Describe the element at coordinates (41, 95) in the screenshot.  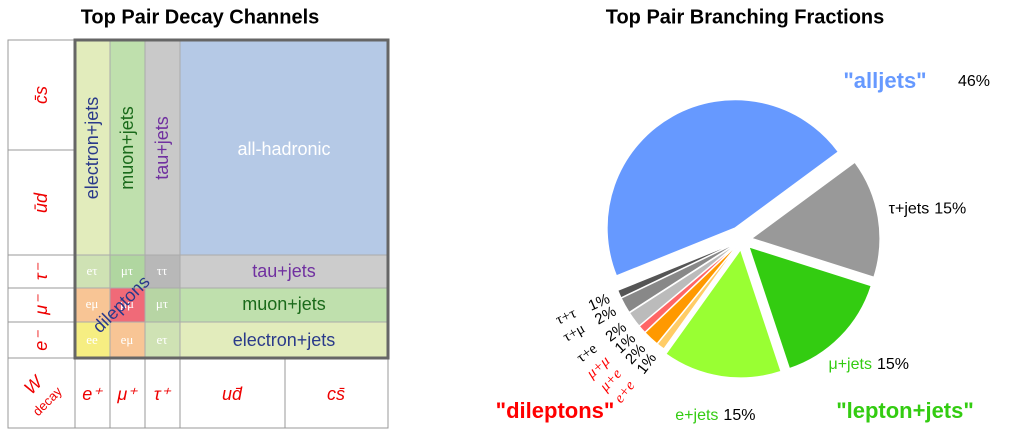
I see `row-header: c̄s` at that location.